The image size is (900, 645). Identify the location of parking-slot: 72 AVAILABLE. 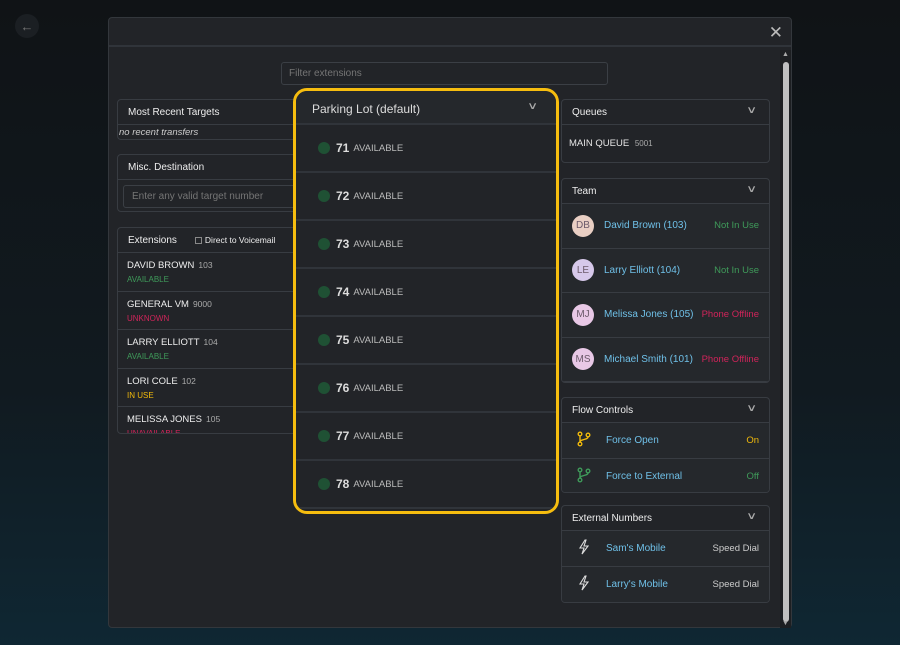
(426, 197).